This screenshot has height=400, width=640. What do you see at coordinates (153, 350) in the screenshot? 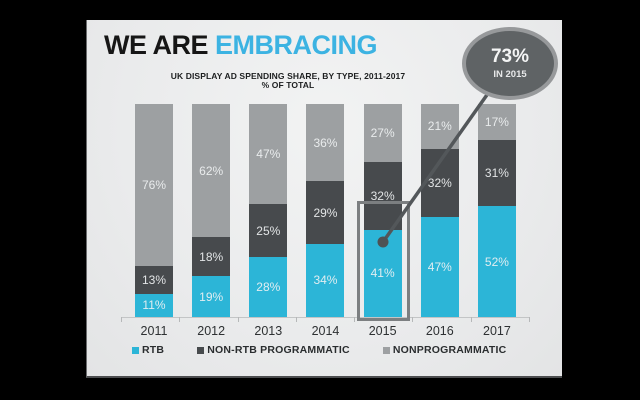
I see `legend-label: RTB` at bounding box center [153, 350].